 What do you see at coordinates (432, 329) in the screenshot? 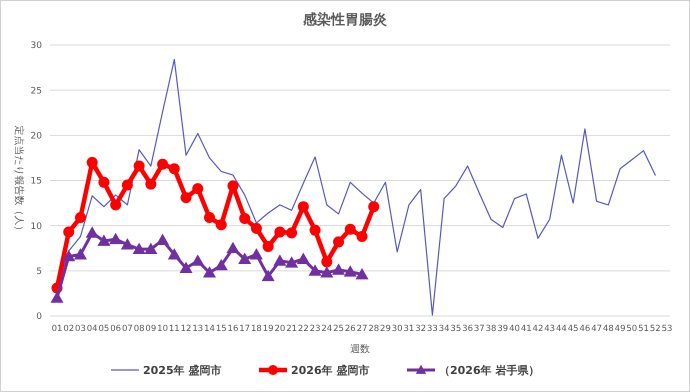
I see `x-tick-label: 33` at bounding box center [432, 329].